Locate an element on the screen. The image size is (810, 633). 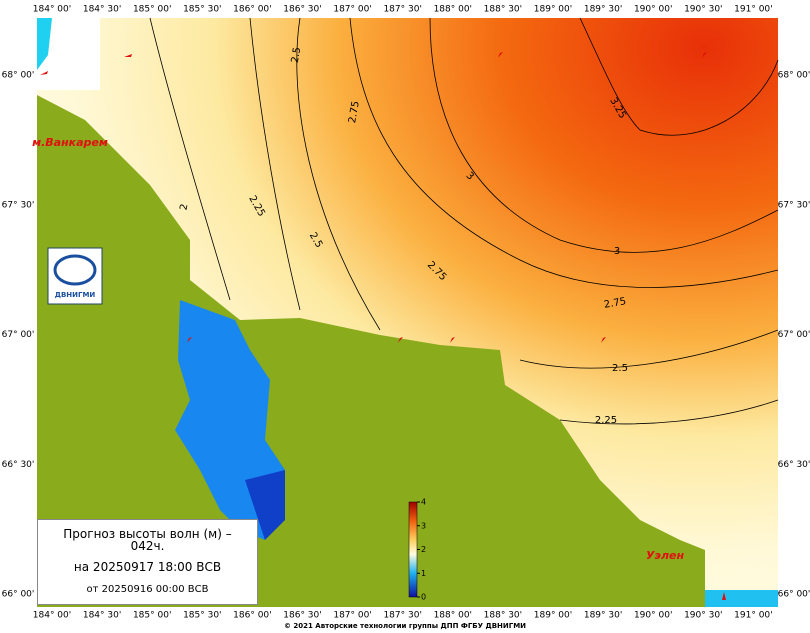
place-label: м.Ванкарем is located at coordinates (70, 142).